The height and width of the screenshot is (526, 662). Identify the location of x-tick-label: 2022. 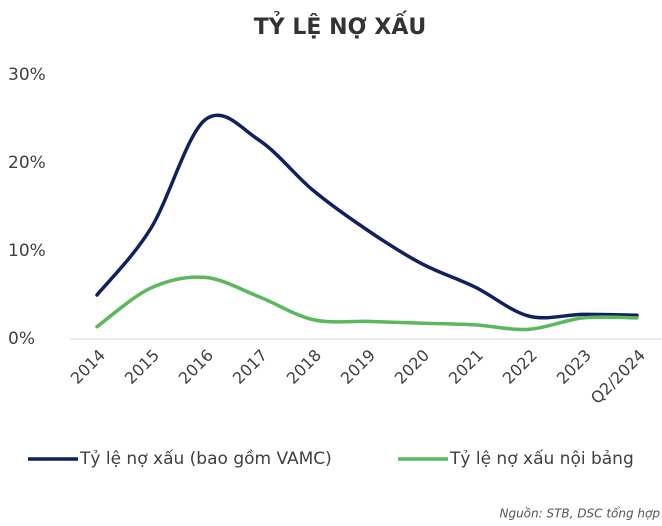
(520, 367).